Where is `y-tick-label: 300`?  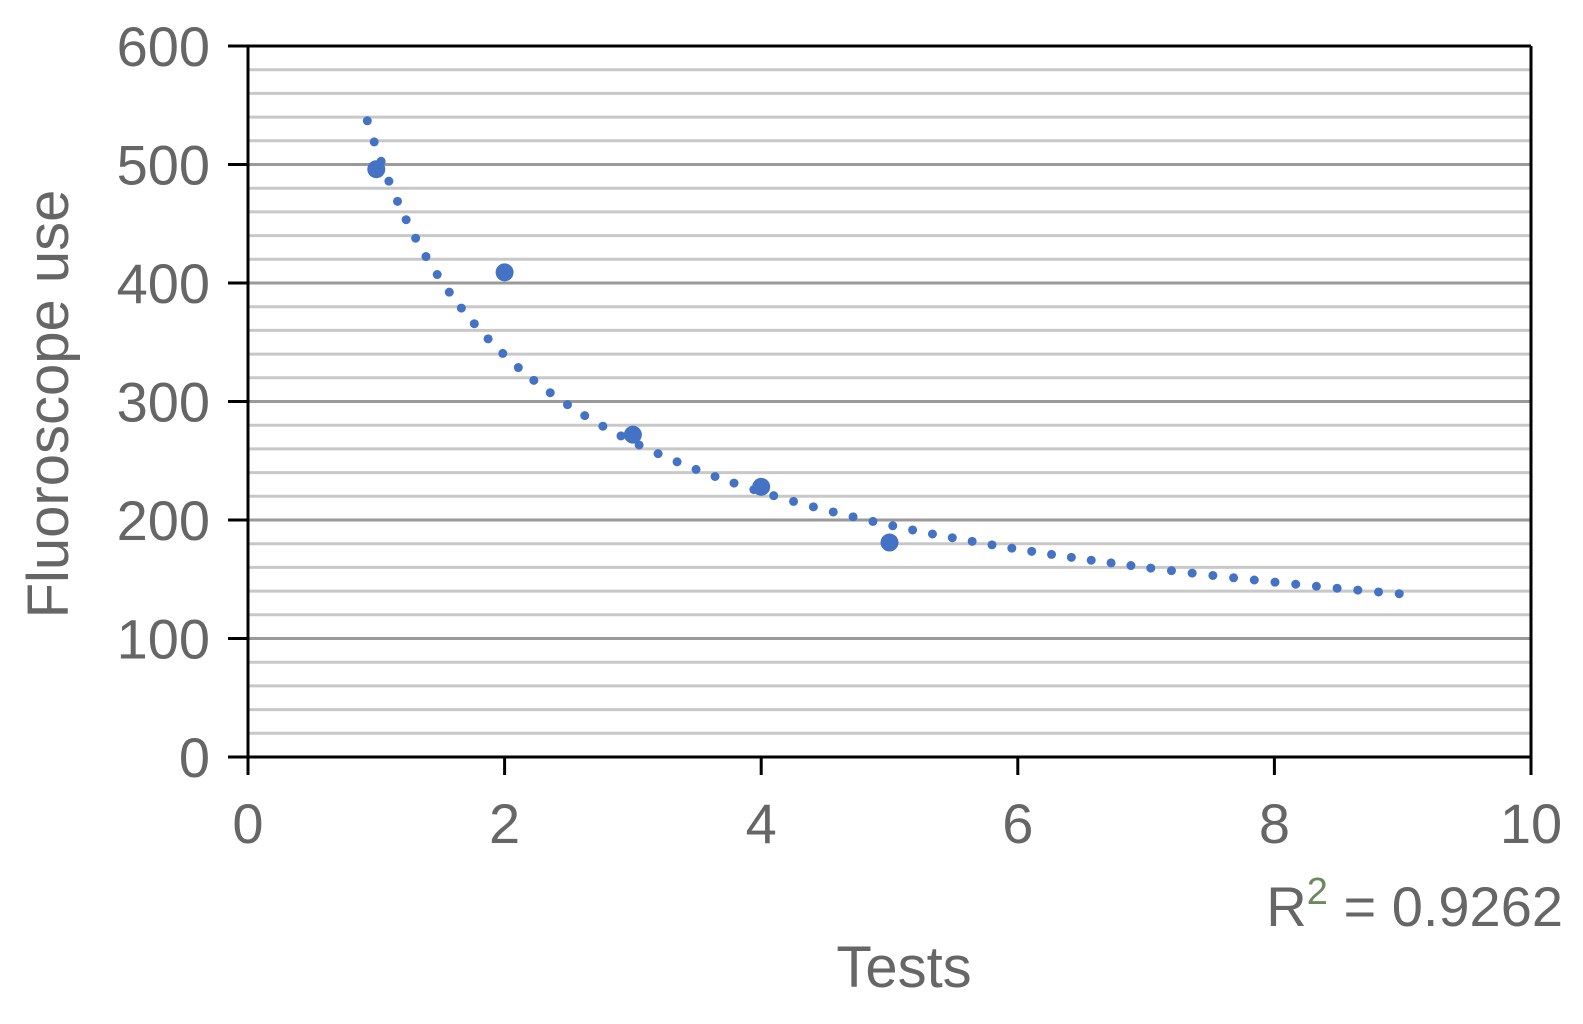 y-tick-label: 300 is located at coordinates (163, 402).